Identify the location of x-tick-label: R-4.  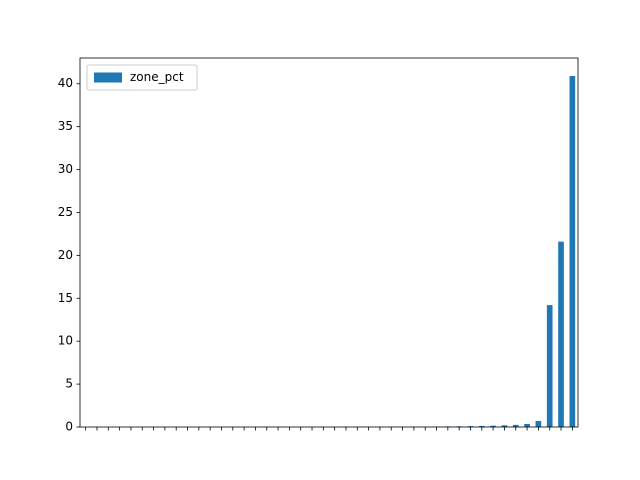
(527, 443).